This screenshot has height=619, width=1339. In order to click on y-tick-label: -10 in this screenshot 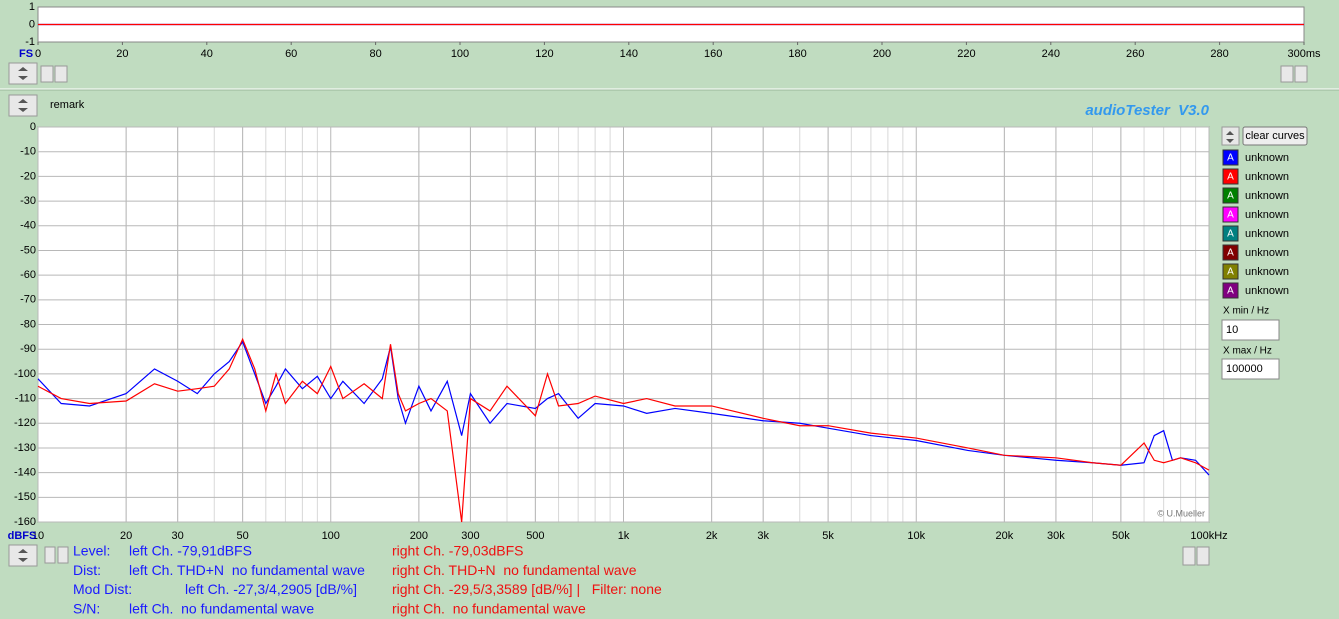, I will do `click(28, 152)`.